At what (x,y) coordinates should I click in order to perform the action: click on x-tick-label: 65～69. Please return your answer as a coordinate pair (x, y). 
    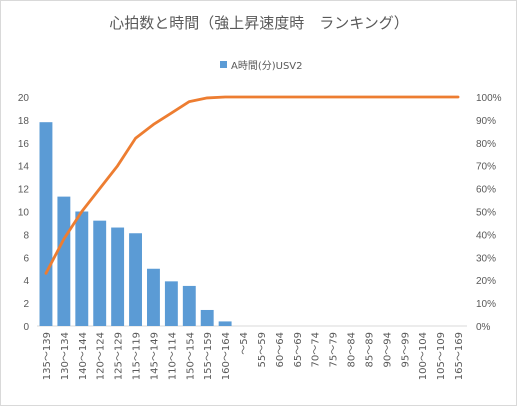
    Looking at the image, I should click on (298, 349).